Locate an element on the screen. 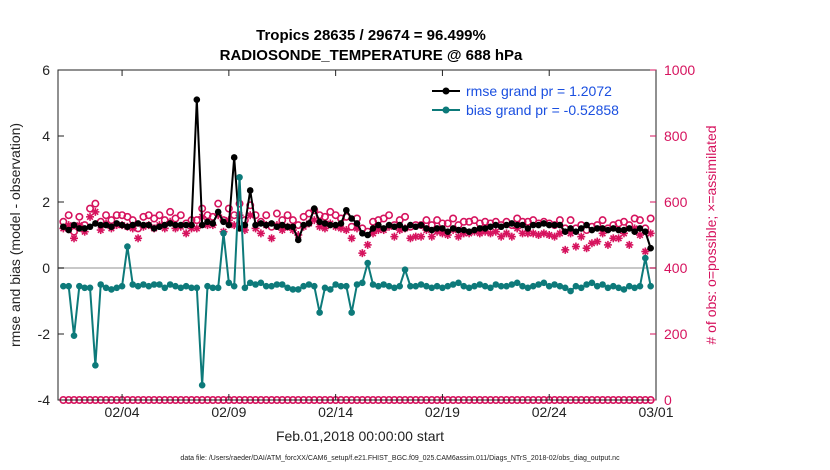  y-tick-label: 0 is located at coordinates (46, 268).